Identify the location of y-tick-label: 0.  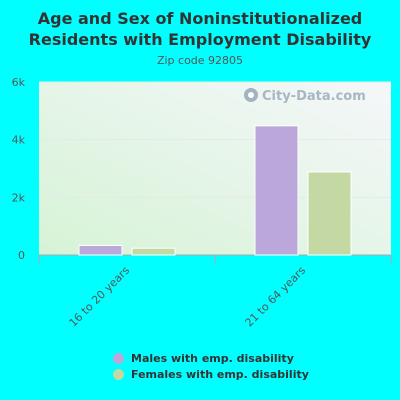
(21, 255).